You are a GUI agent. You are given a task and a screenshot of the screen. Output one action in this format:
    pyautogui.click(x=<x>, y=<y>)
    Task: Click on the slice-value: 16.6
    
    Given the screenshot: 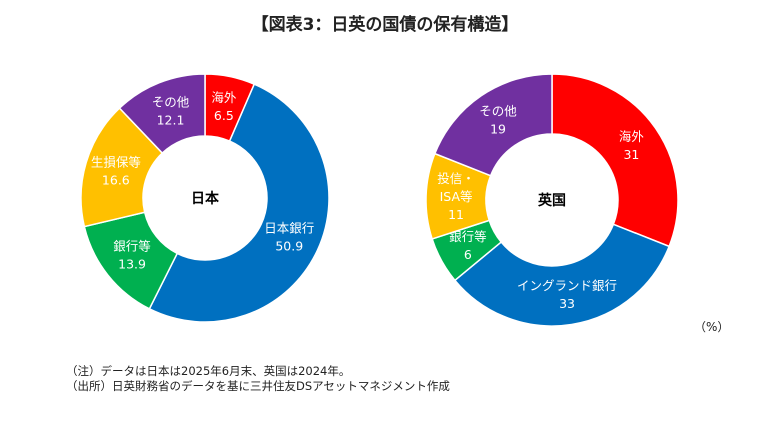 What is the action you would take?
    pyautogui.click(x=116, y=179)
    